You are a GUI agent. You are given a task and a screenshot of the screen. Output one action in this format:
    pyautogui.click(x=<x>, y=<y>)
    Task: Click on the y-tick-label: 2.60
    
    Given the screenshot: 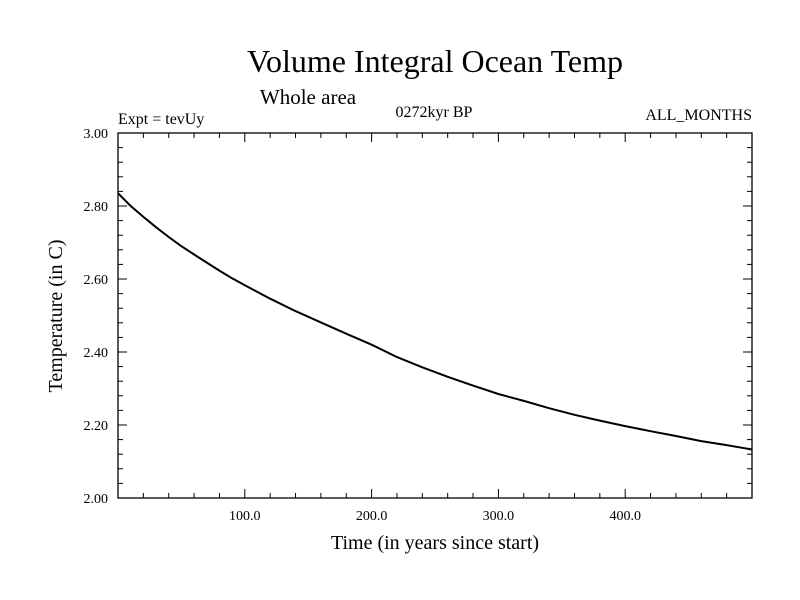 What is the action you would take?
    pyautogui.click(x=96, y=280)
    